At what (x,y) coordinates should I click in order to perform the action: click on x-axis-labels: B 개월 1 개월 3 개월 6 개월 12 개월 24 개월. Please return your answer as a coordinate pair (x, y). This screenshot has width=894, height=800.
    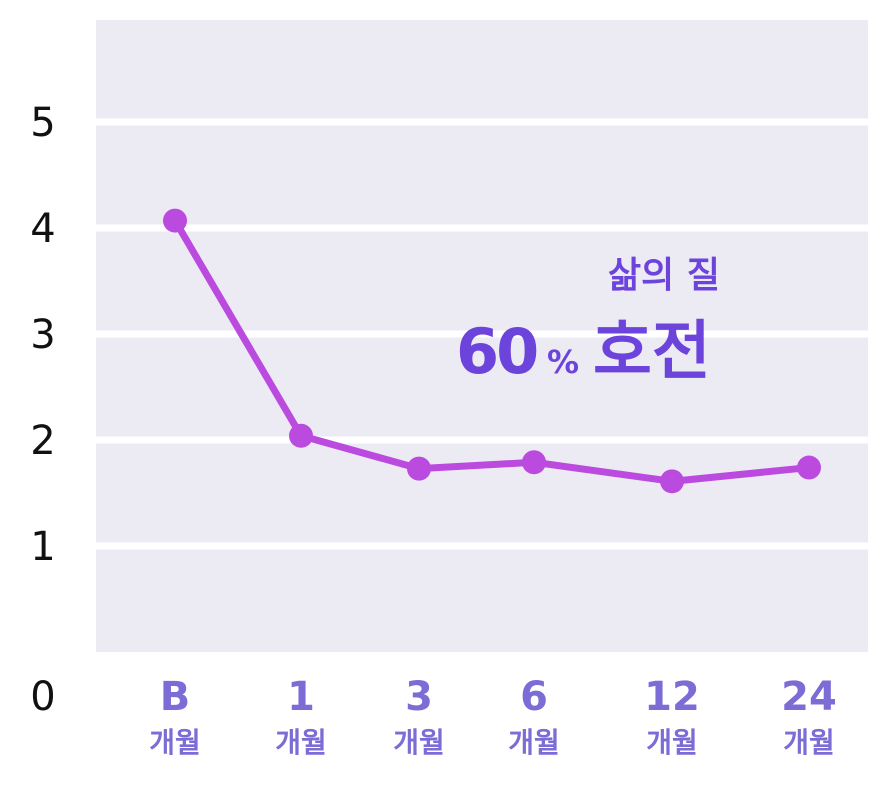
    Looking at the image, I should click on (493, 716).